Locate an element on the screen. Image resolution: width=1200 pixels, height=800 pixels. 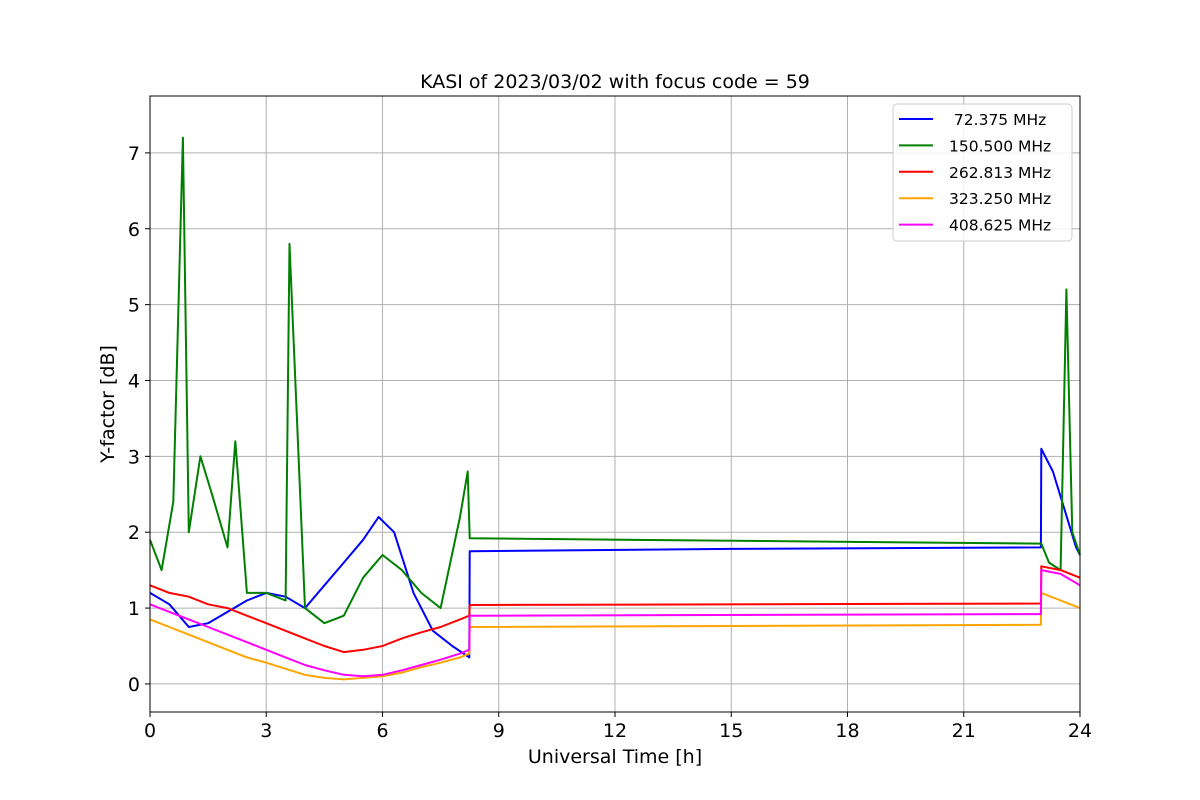
x-axis: 0 3 6 9 12 15 18 21 24 is located at coordinates (618, 727).